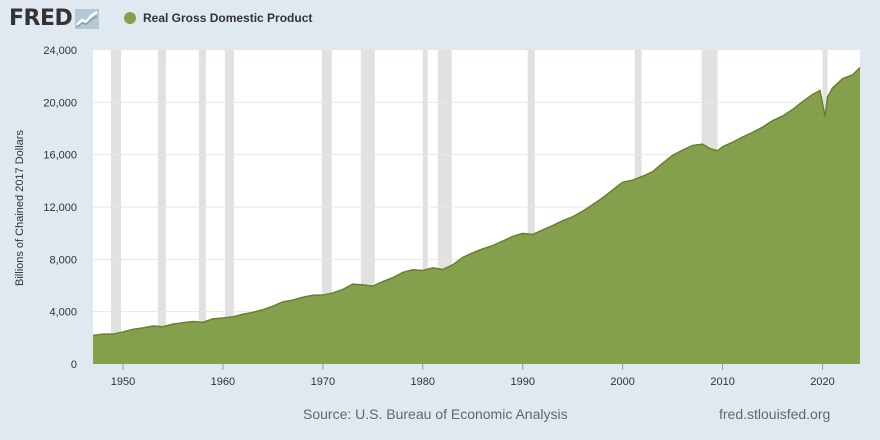 The height and width of the screenshot is (440, 880). What do you see at coordinates (822, 382) in the screenshot?
I see `x-tick-label-7: 2020` at bounding box center [822, 382].